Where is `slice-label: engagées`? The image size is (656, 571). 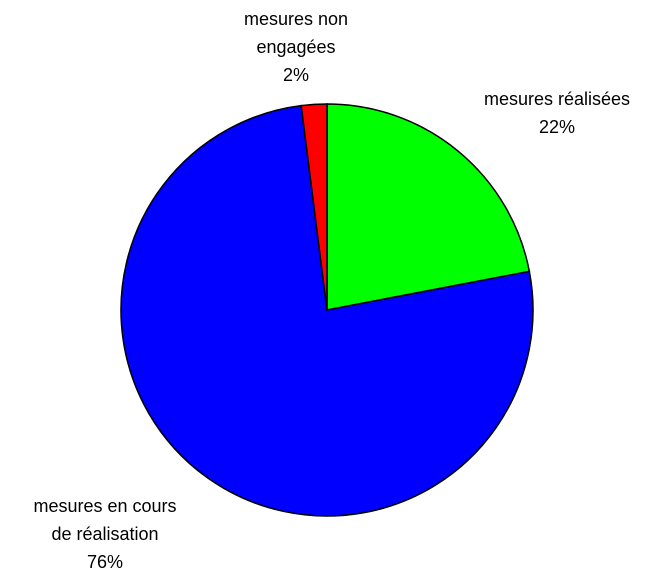
slice-label: engagées is located at coordinates (295, 47).